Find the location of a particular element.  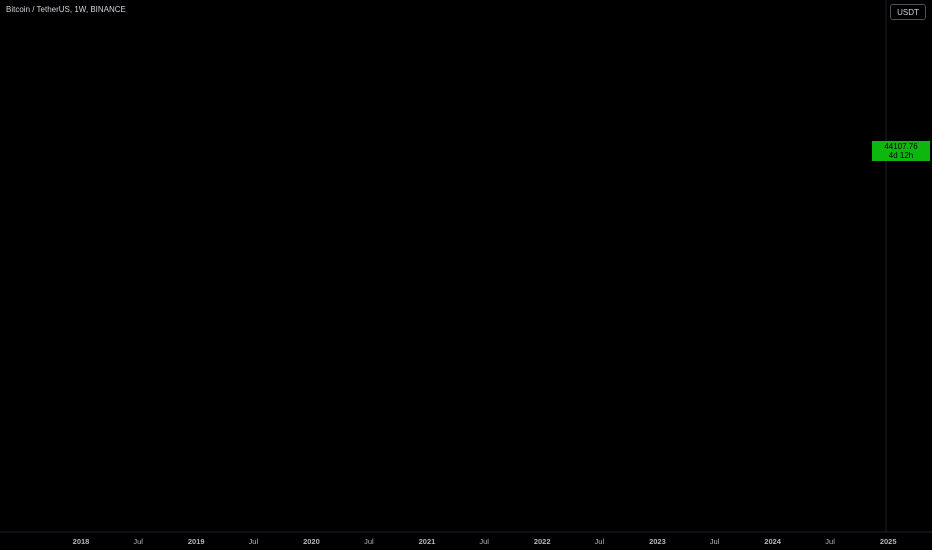

bar-countdown: 4d 12h is located at coordinates (901, 155).